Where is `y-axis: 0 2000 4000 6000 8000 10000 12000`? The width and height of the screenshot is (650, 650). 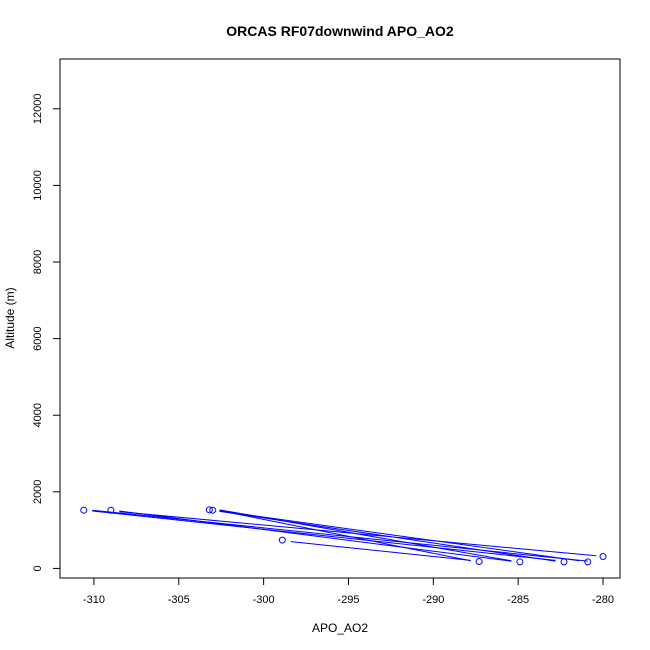 y-axis: 0 2000 4000 6000 8000 10000 12000 is located at coordinates (46, 332).